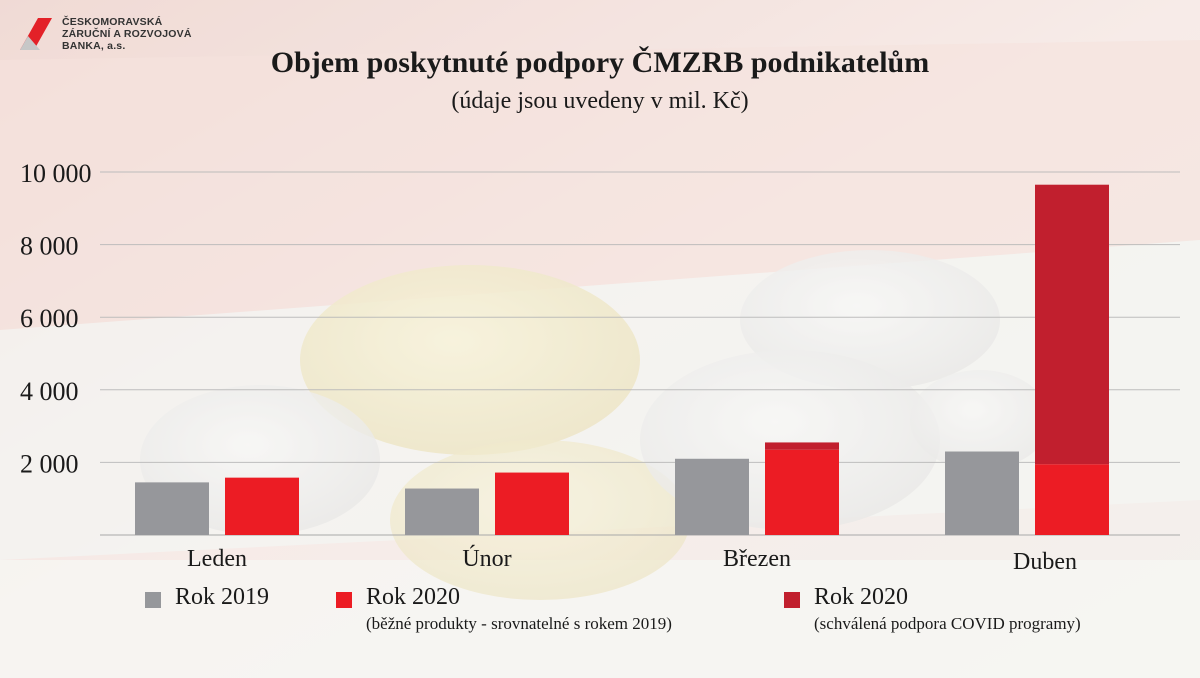  What do you see at coordinates (56, 173) in the screenshot?
I see `y-tick-label: 10 000` at bounding box center [56, 173].